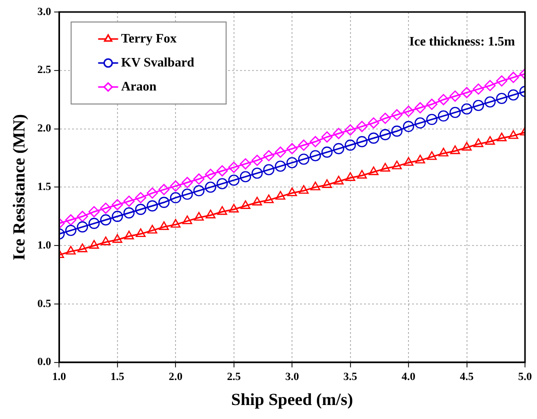 The width and height of the screenshot is (537, 419). What do you see at coordinates (139, 86) in the screenshot?
I see `legend-label: Araon` at bounding box center [139, 86].